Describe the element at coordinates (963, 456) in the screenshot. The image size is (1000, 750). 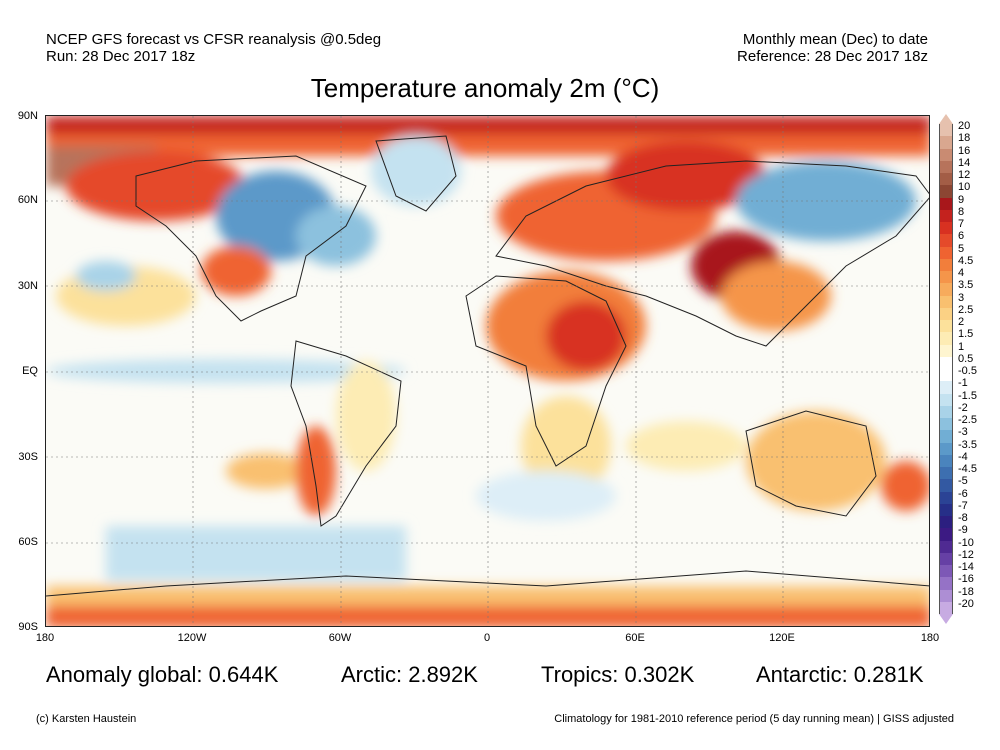
I see `colorbar-tick-label: -4` at that location.